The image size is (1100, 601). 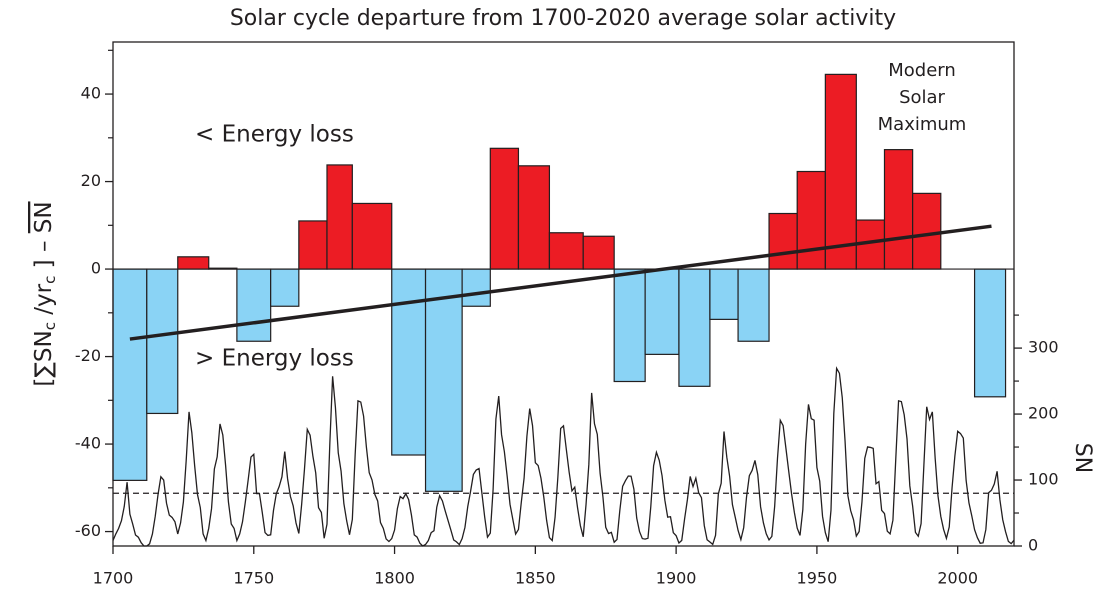 What do you see at coordinates (274, 359) in the screenshot?
I see `annotation: > Energy loss` at bounding box center [274, 359].